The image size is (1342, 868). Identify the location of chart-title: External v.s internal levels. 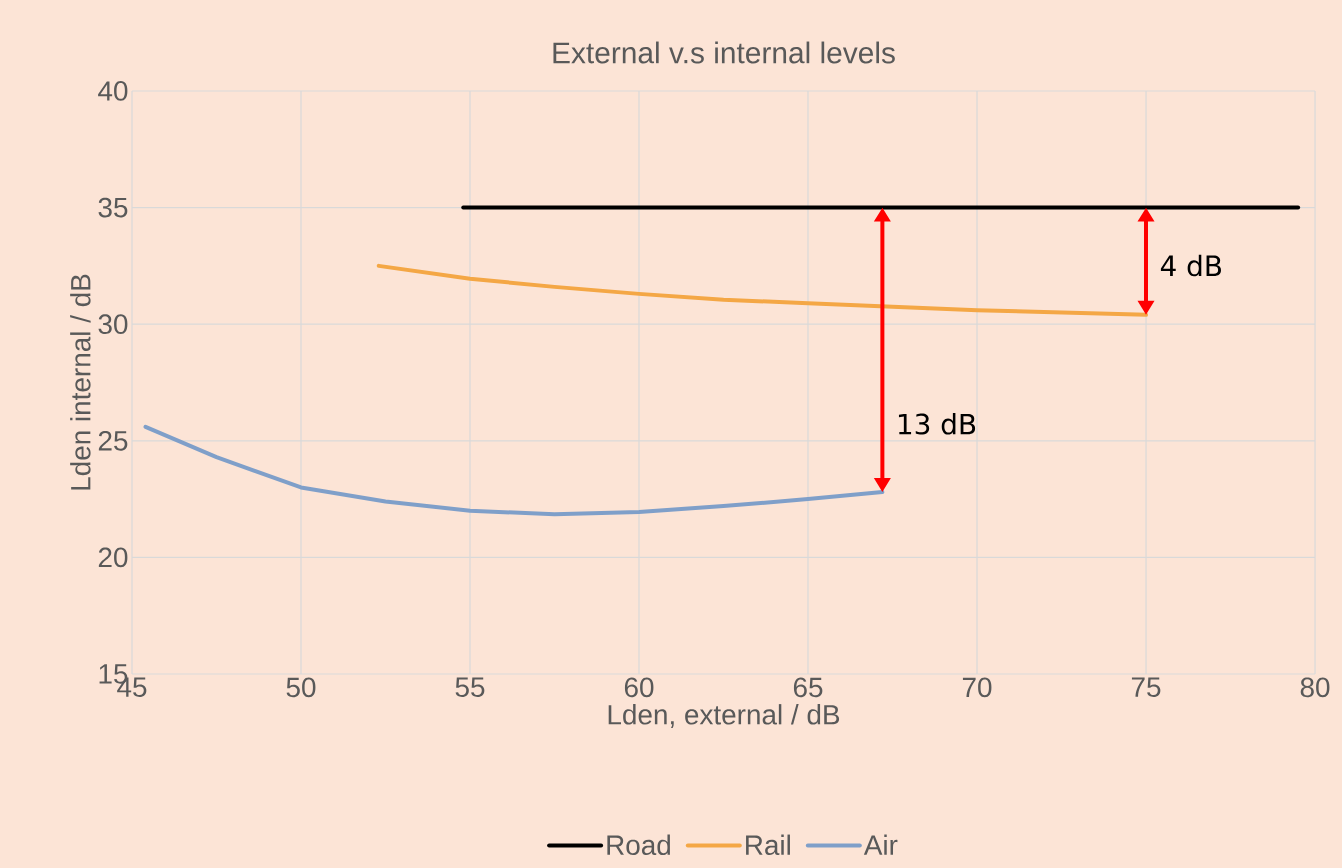
(724, 52).